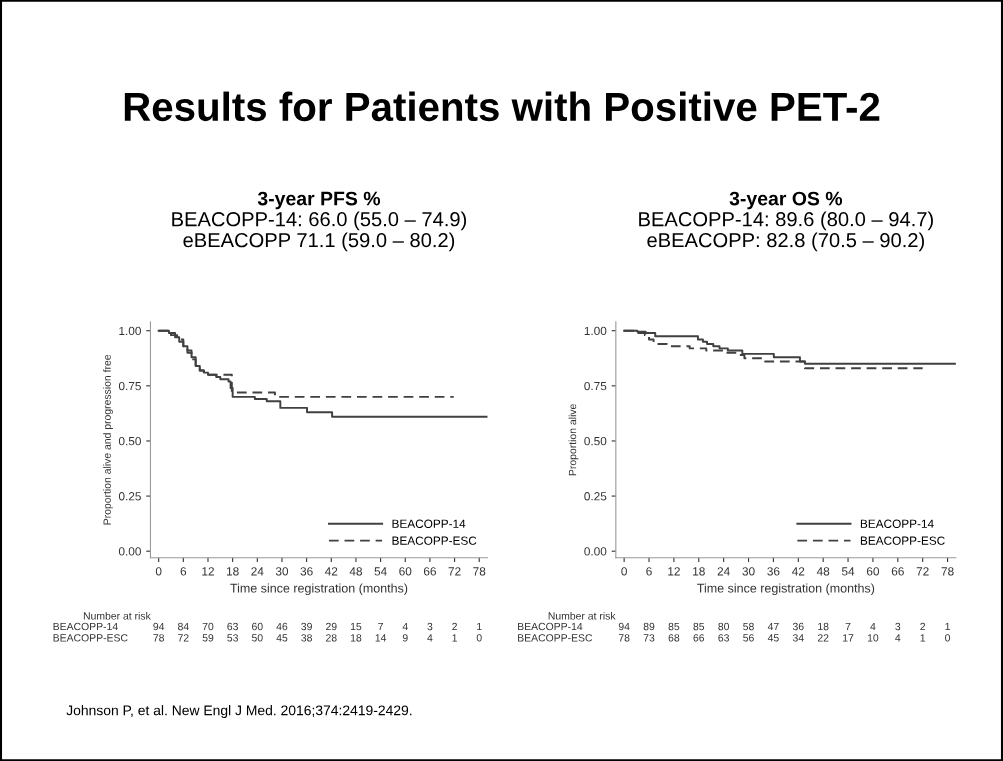  I want to click on text: Johnson P, et al. New Engl J Med. 2016;374:2419-2429., so click(239, 712).